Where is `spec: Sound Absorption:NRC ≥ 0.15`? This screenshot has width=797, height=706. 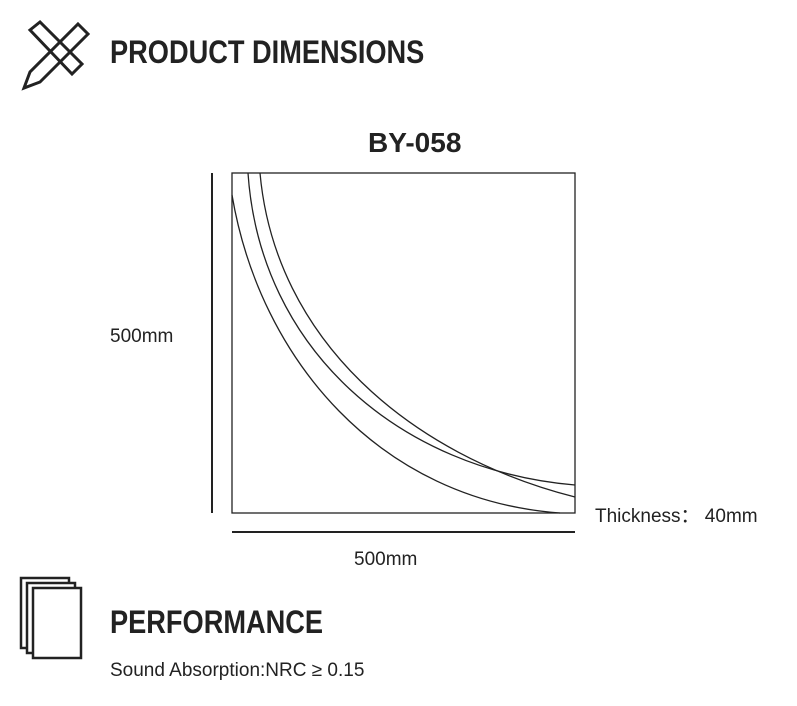 spec: Sound Absorption:NRC ≥ 0.15 is located at coordinates (237, 670).